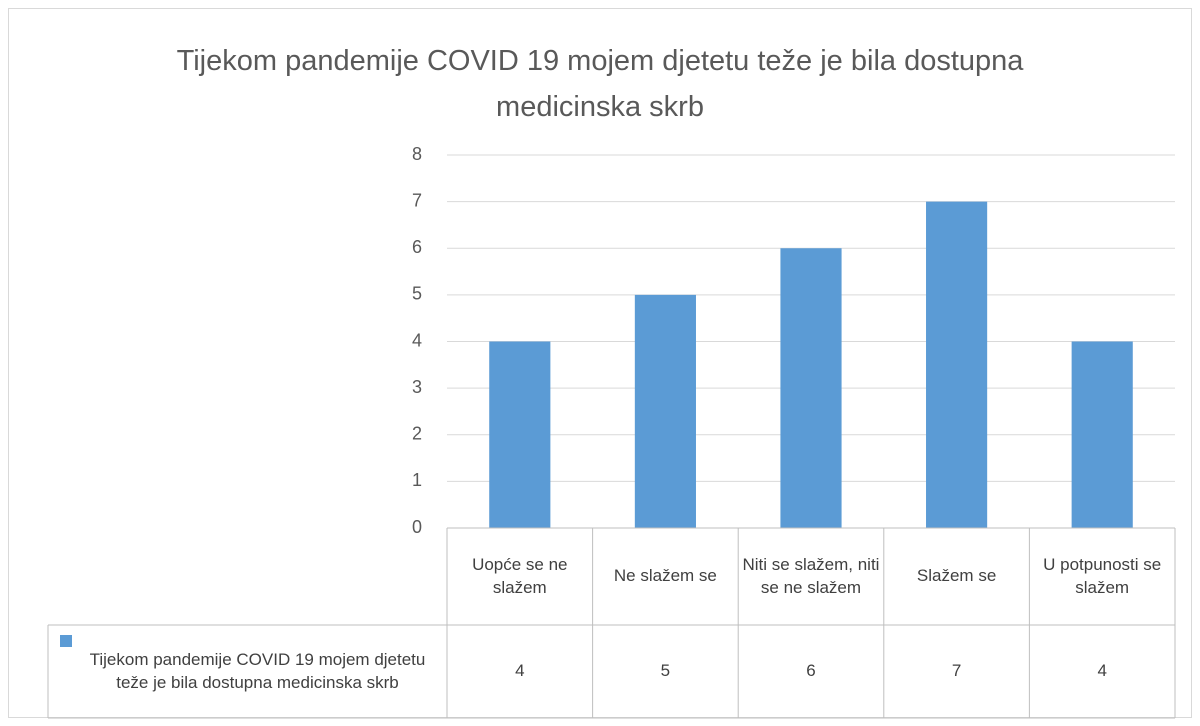  I want to click on legend-key, so click(66, 641).